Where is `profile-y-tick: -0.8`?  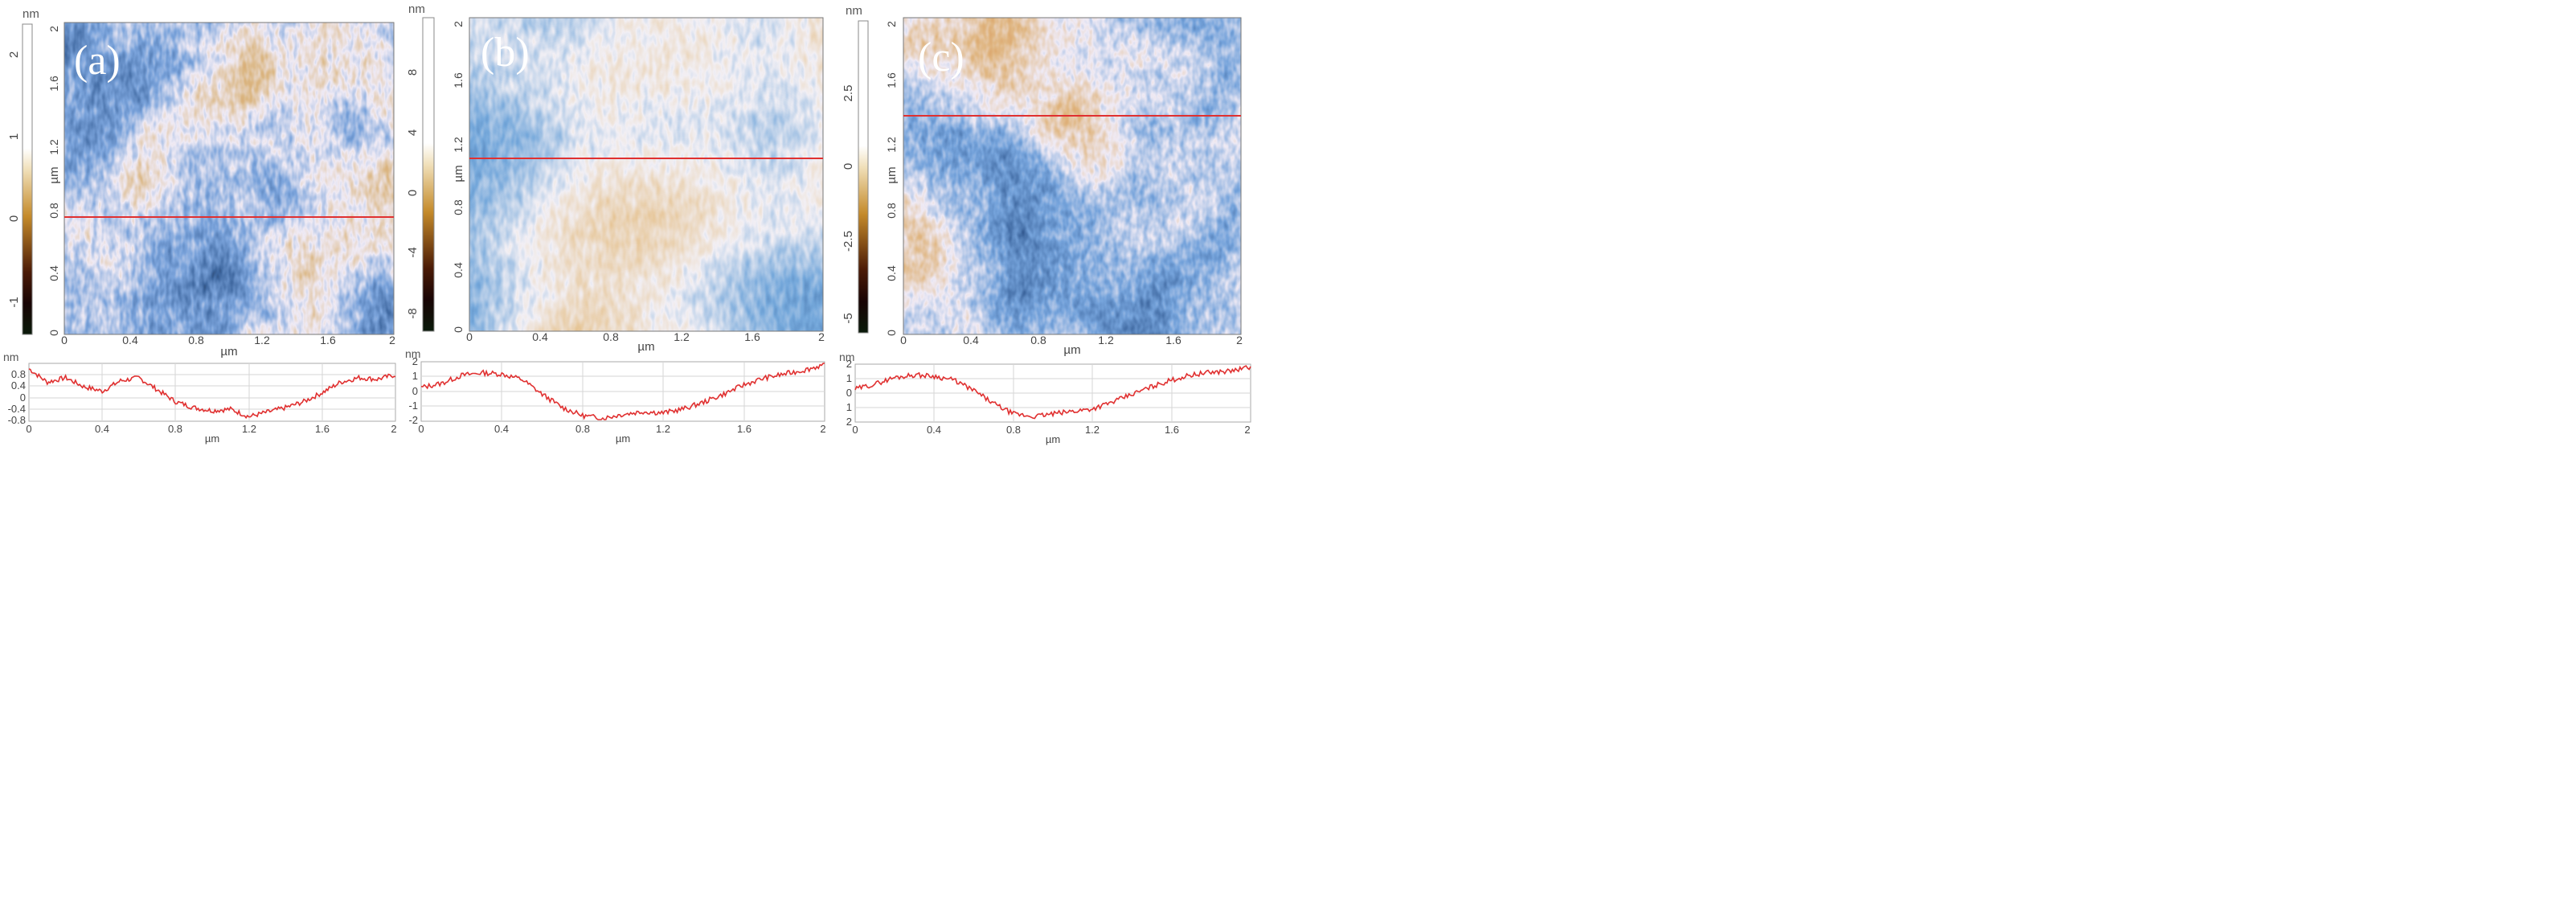
profile-y-tick: -0.8 is located at coordinates (17, 420).